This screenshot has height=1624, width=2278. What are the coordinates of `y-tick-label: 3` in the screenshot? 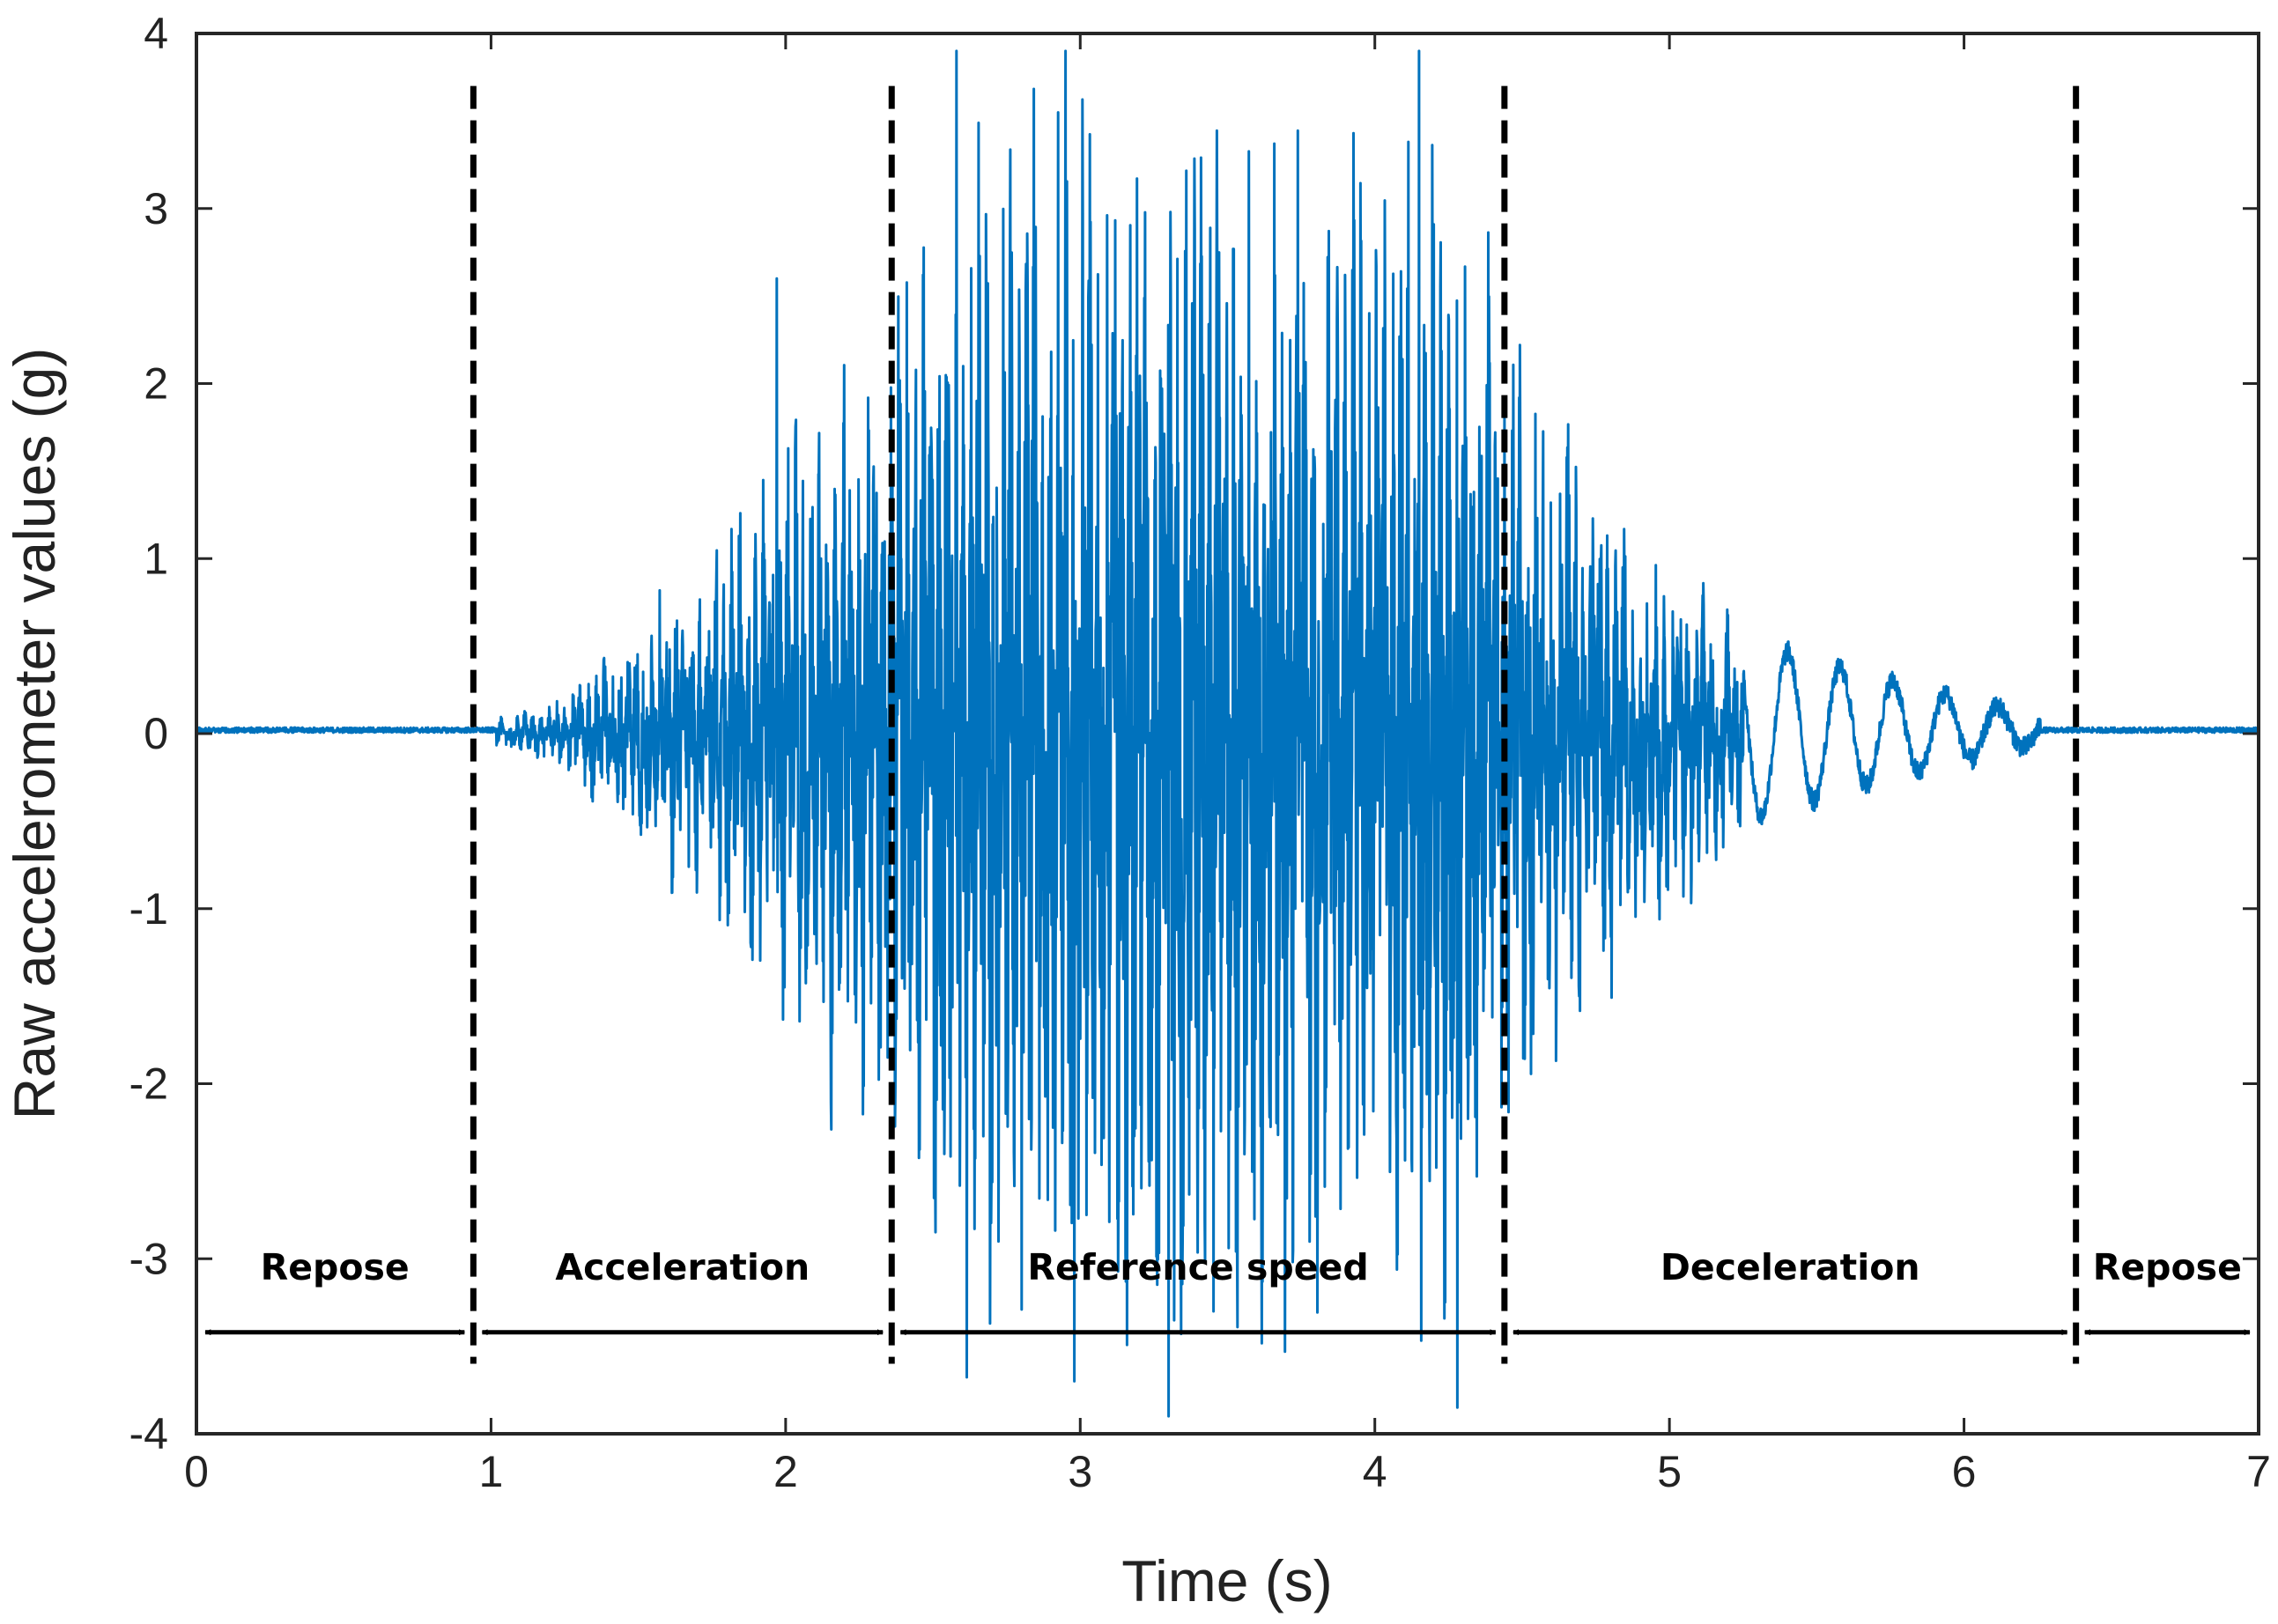 It's located at (156, 208).